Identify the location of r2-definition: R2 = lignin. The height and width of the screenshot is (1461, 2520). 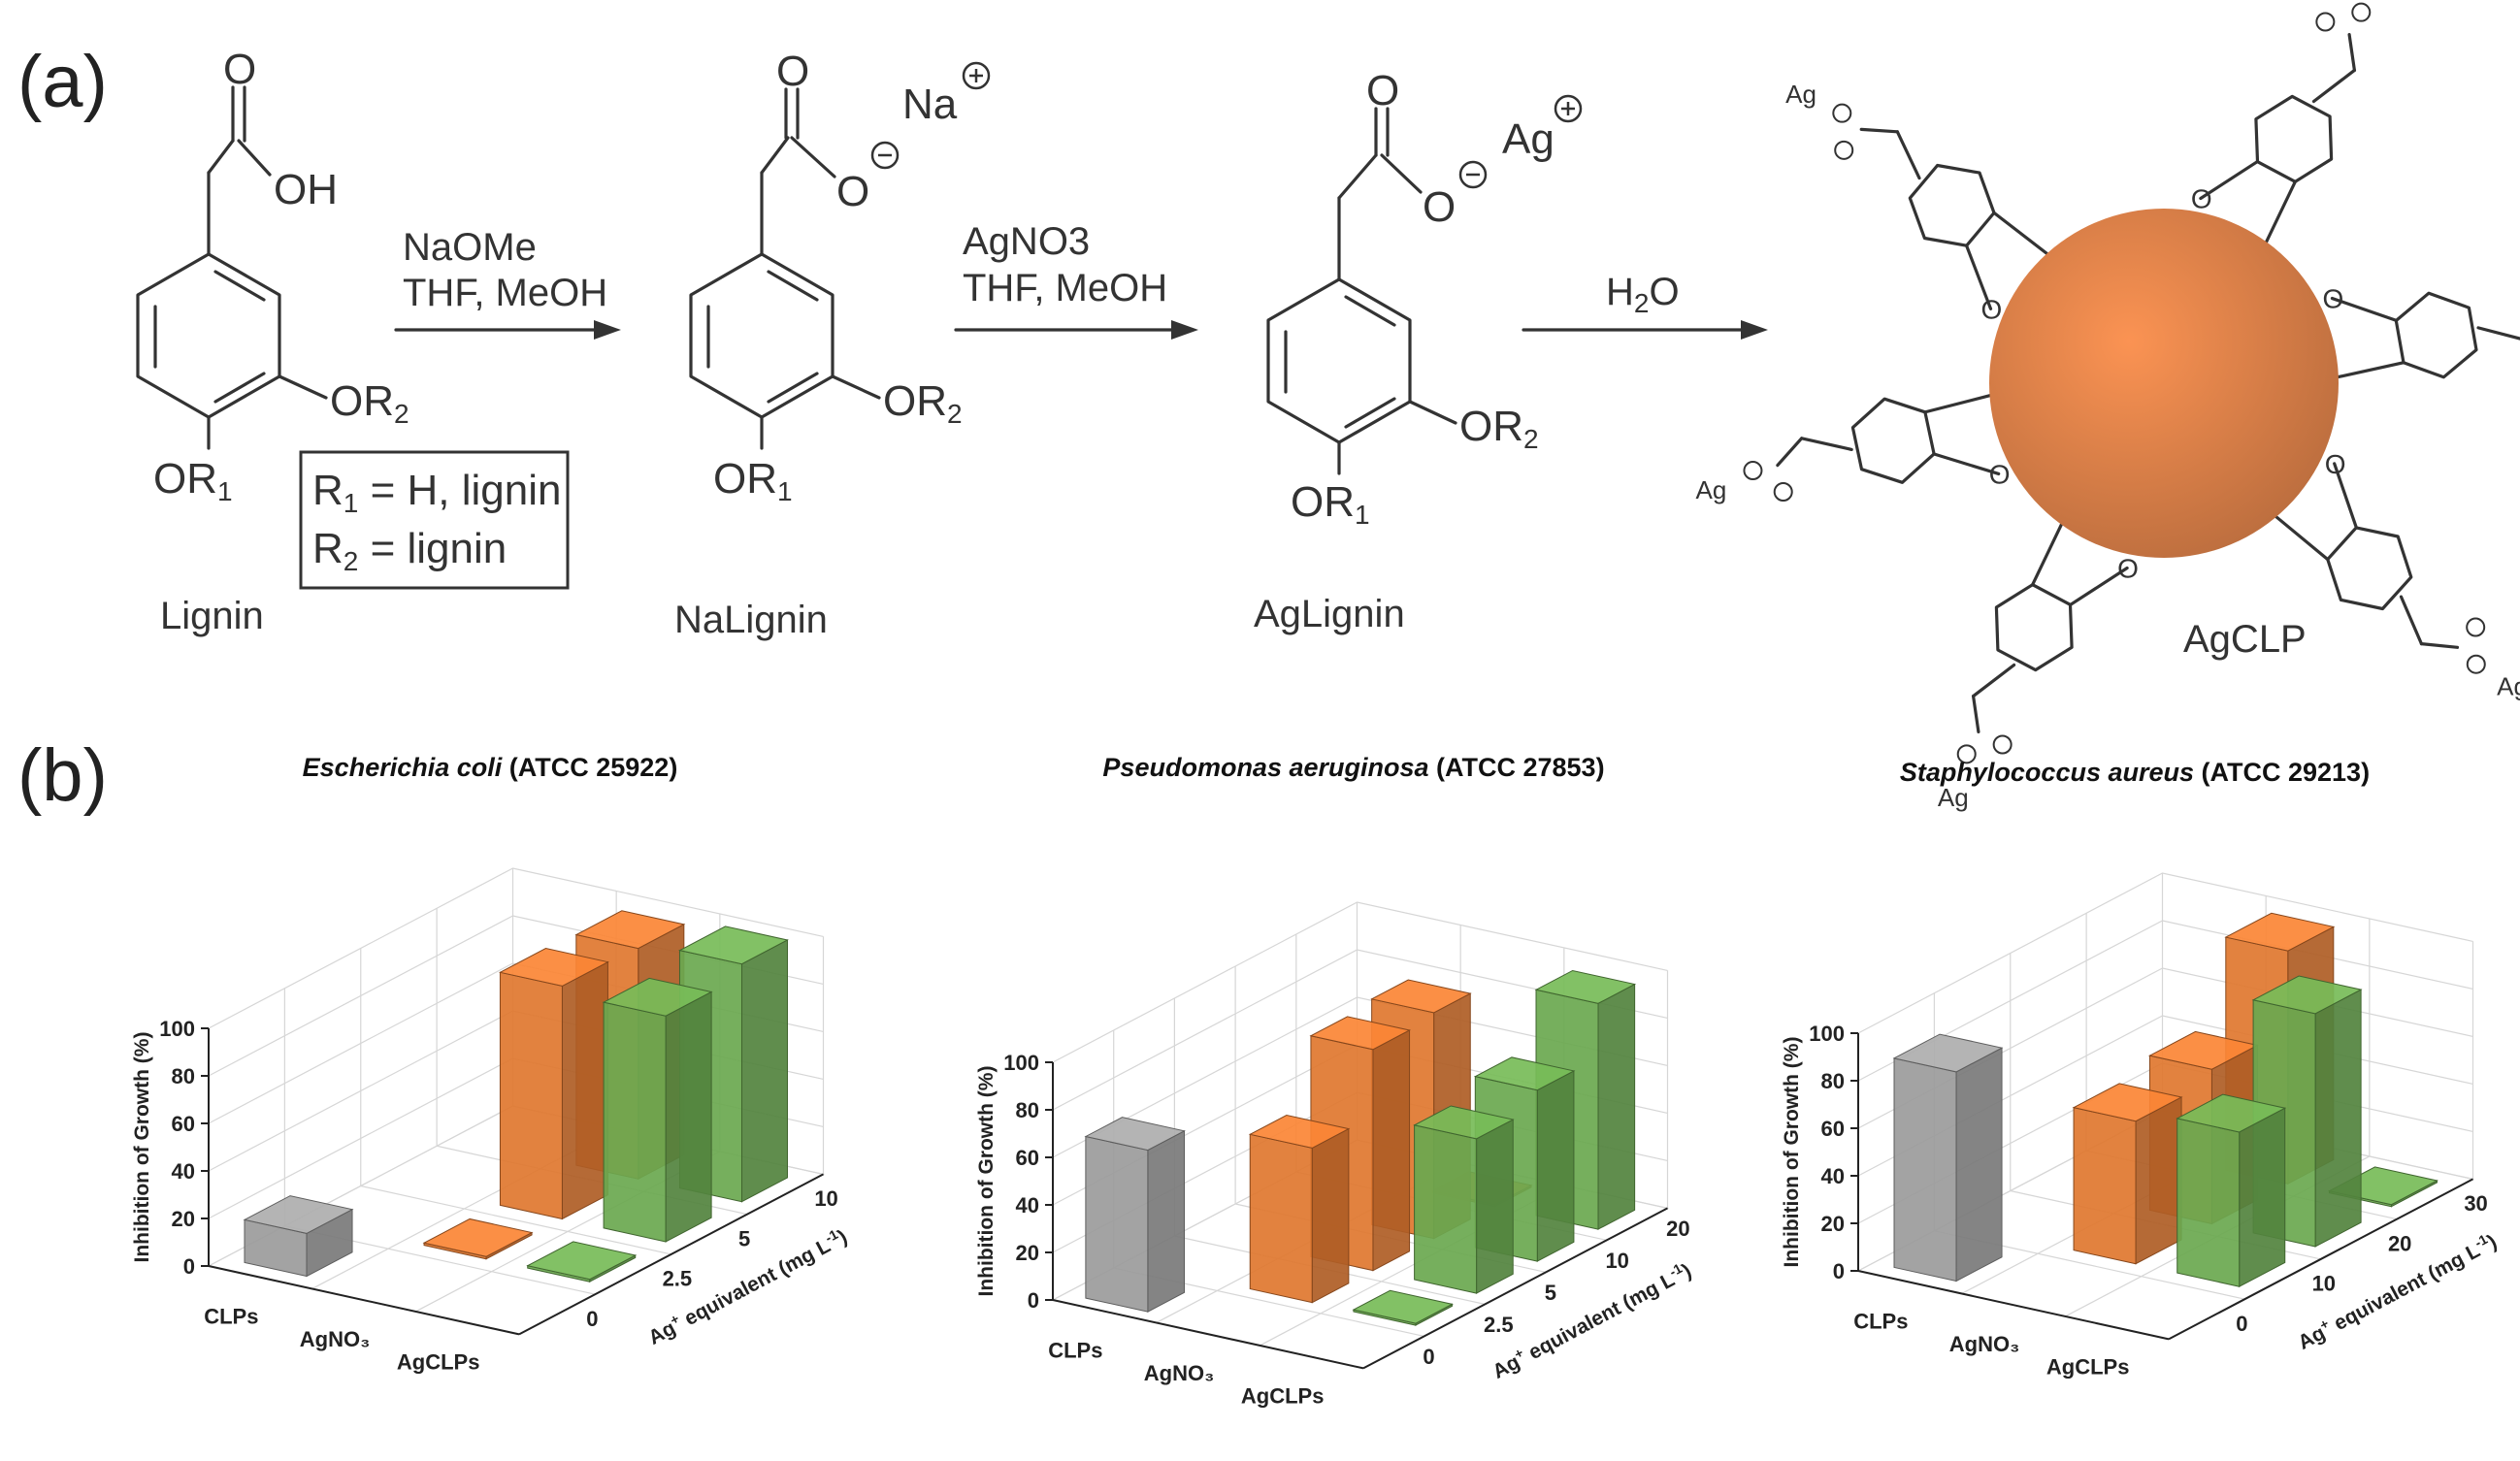
(409, 550).